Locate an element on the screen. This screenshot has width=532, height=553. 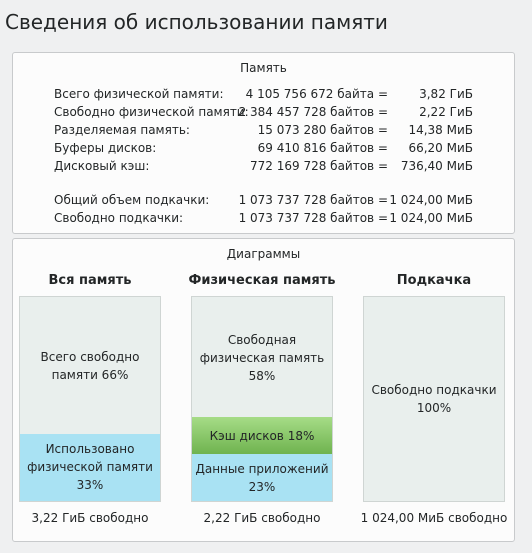
row-bytes: 4 105 756 672 байта = is located at coordinates (316, 94).